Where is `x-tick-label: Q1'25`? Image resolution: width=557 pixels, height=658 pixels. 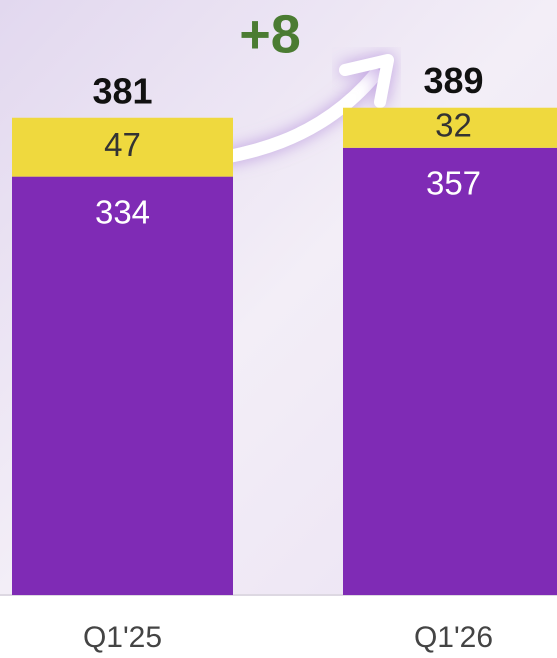
x-tick-label: Q1'25 is located at coordinates (122, 637).